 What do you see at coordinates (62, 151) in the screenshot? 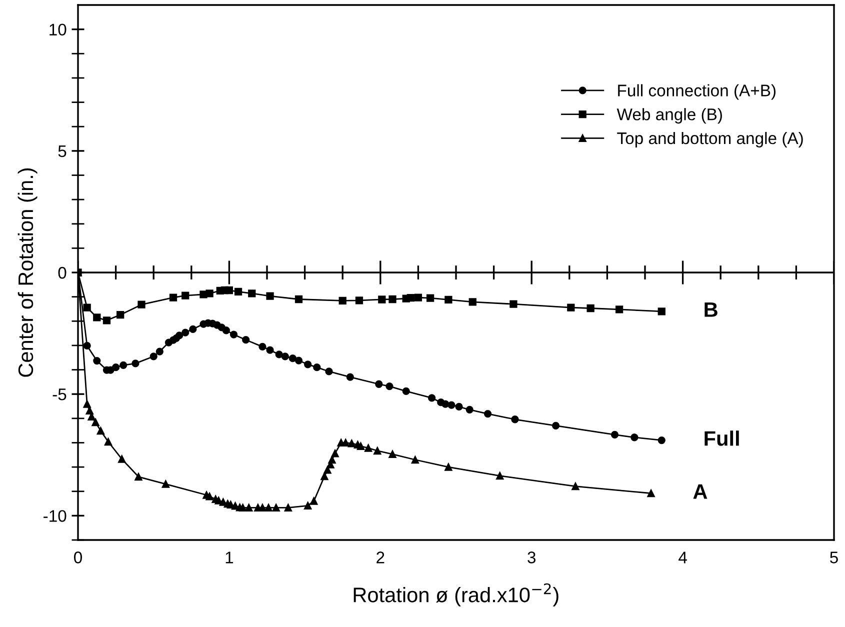
I see `y-tick-label: 5` at bounding box center [62, 151].